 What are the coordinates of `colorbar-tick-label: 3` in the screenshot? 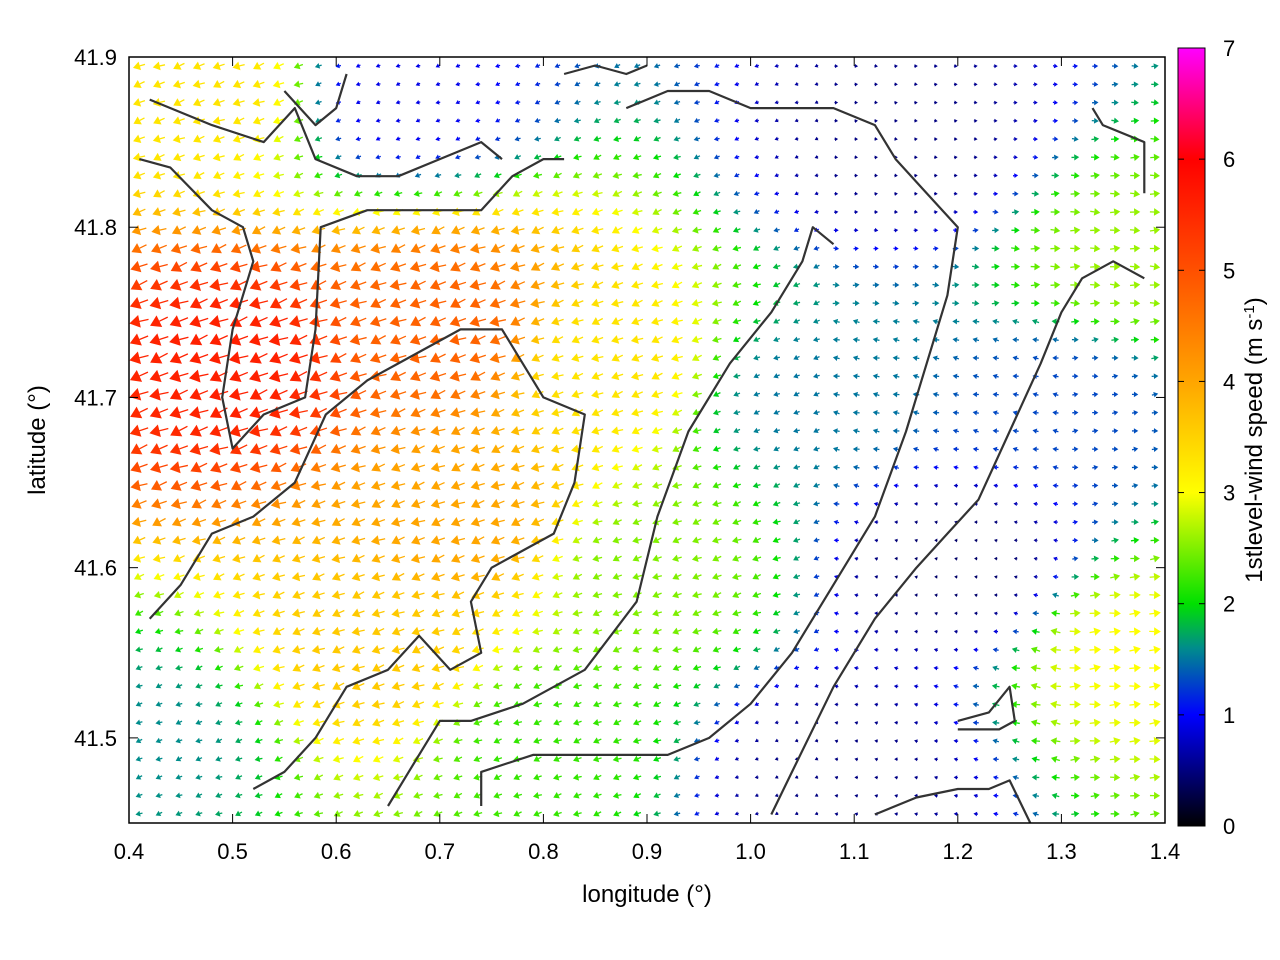 It's located at (1229, 493).